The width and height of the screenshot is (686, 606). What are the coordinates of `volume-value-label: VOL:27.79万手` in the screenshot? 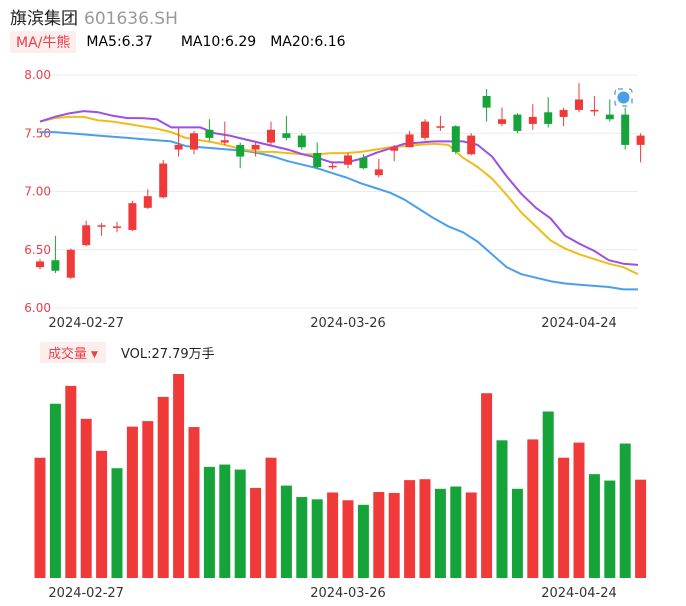 It's located at (167, 354).